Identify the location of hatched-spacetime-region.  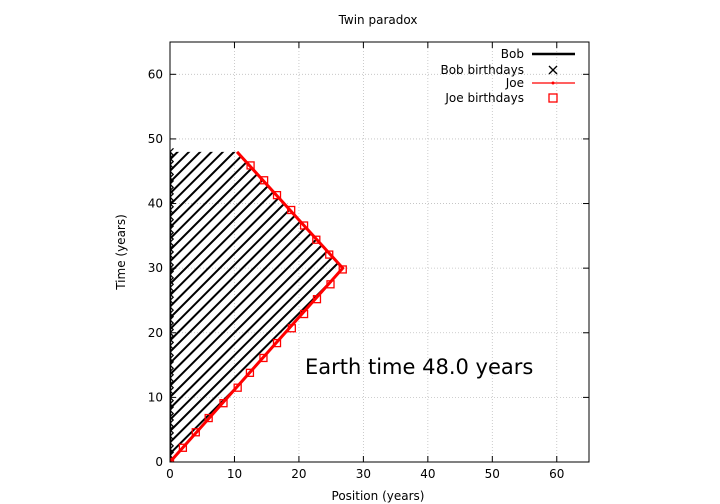
(256, 306).